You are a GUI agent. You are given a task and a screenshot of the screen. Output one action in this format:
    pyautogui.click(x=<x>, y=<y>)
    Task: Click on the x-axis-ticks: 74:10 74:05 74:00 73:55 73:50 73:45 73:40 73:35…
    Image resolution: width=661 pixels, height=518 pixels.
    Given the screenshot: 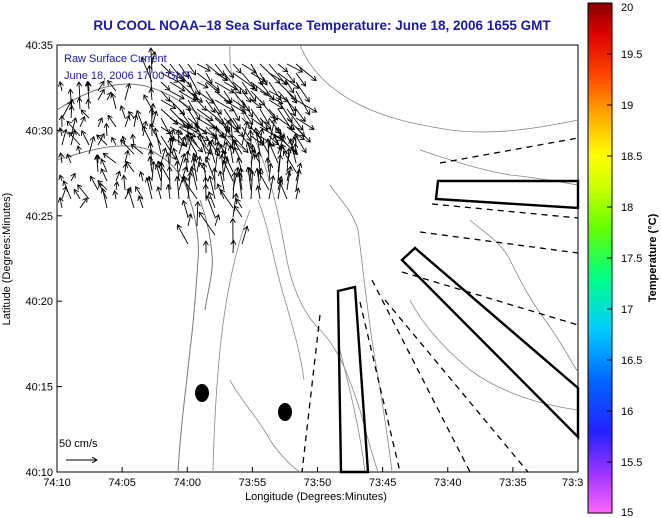 What is the action you would take?
    pyautogui.click(x=313, y=478)
    